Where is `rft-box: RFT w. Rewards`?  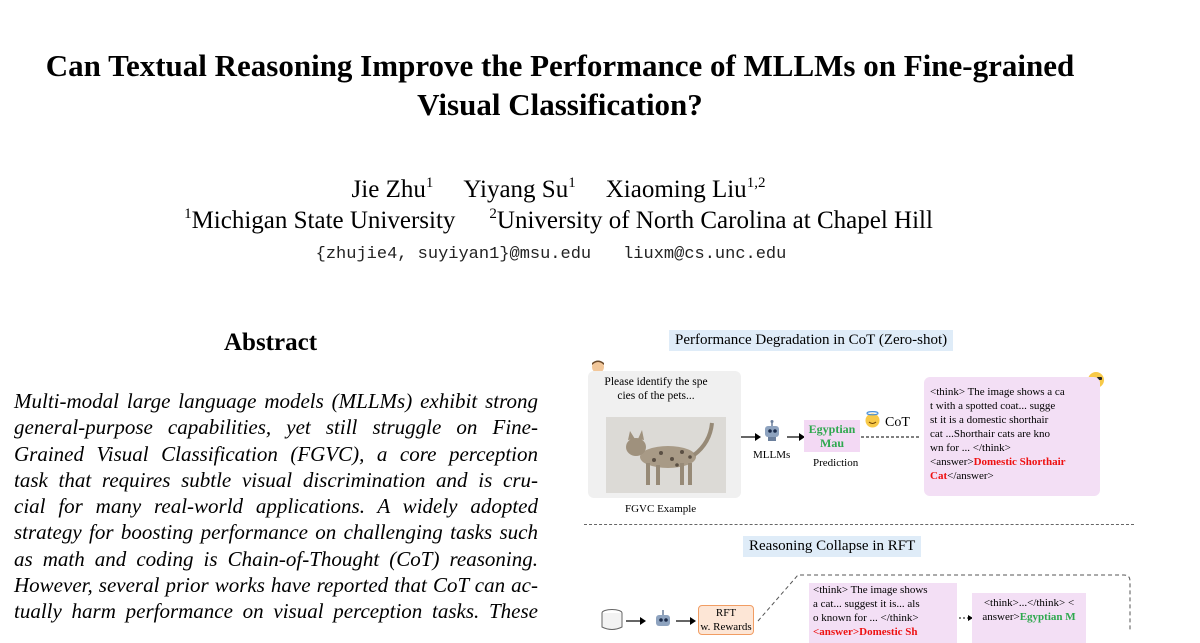
rft-box: RFT w. Rewards is located at coordinates (726, 620).